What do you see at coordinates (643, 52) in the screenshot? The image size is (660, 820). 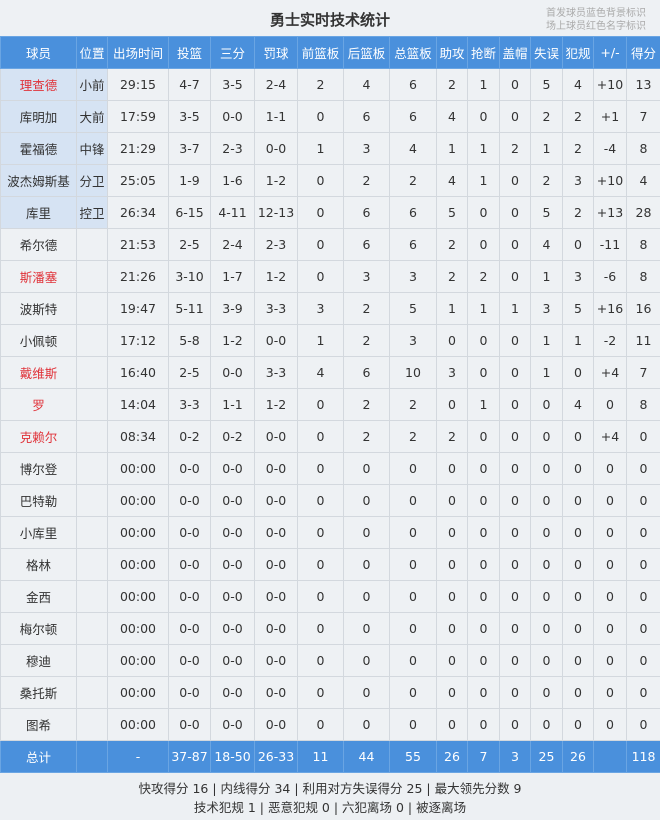 I see `column-header: 得分` at bounding box center [643, 52].